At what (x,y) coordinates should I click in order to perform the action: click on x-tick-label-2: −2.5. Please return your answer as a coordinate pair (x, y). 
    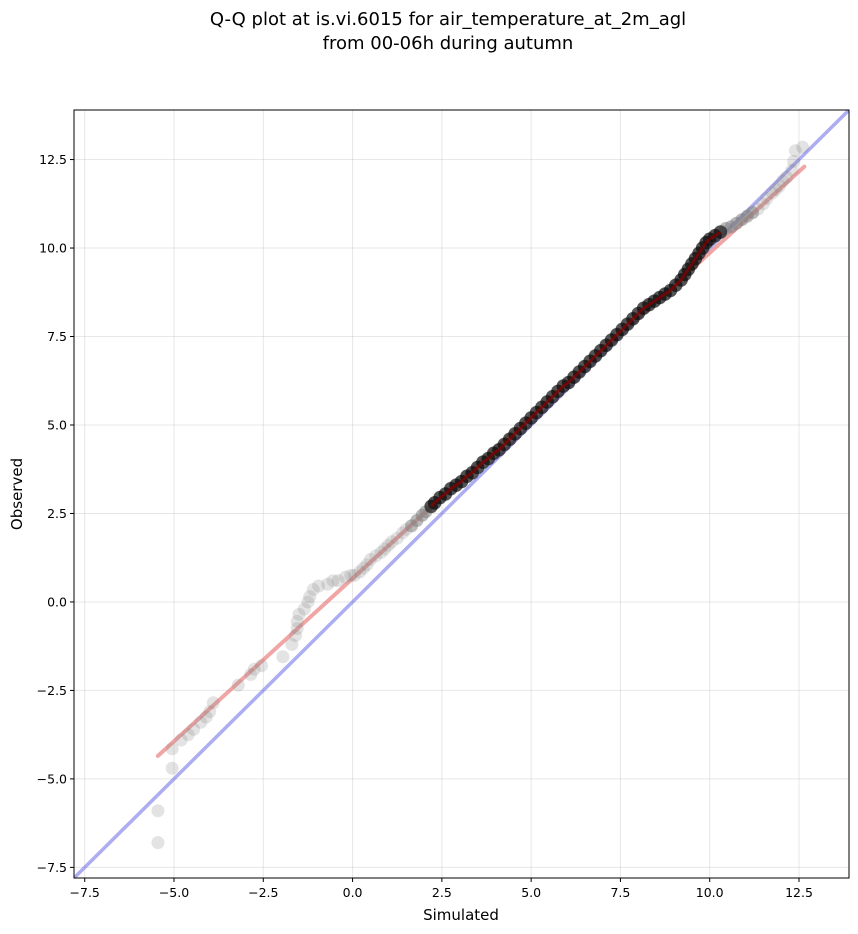
    Looking at the image, I should click on (263, 892).